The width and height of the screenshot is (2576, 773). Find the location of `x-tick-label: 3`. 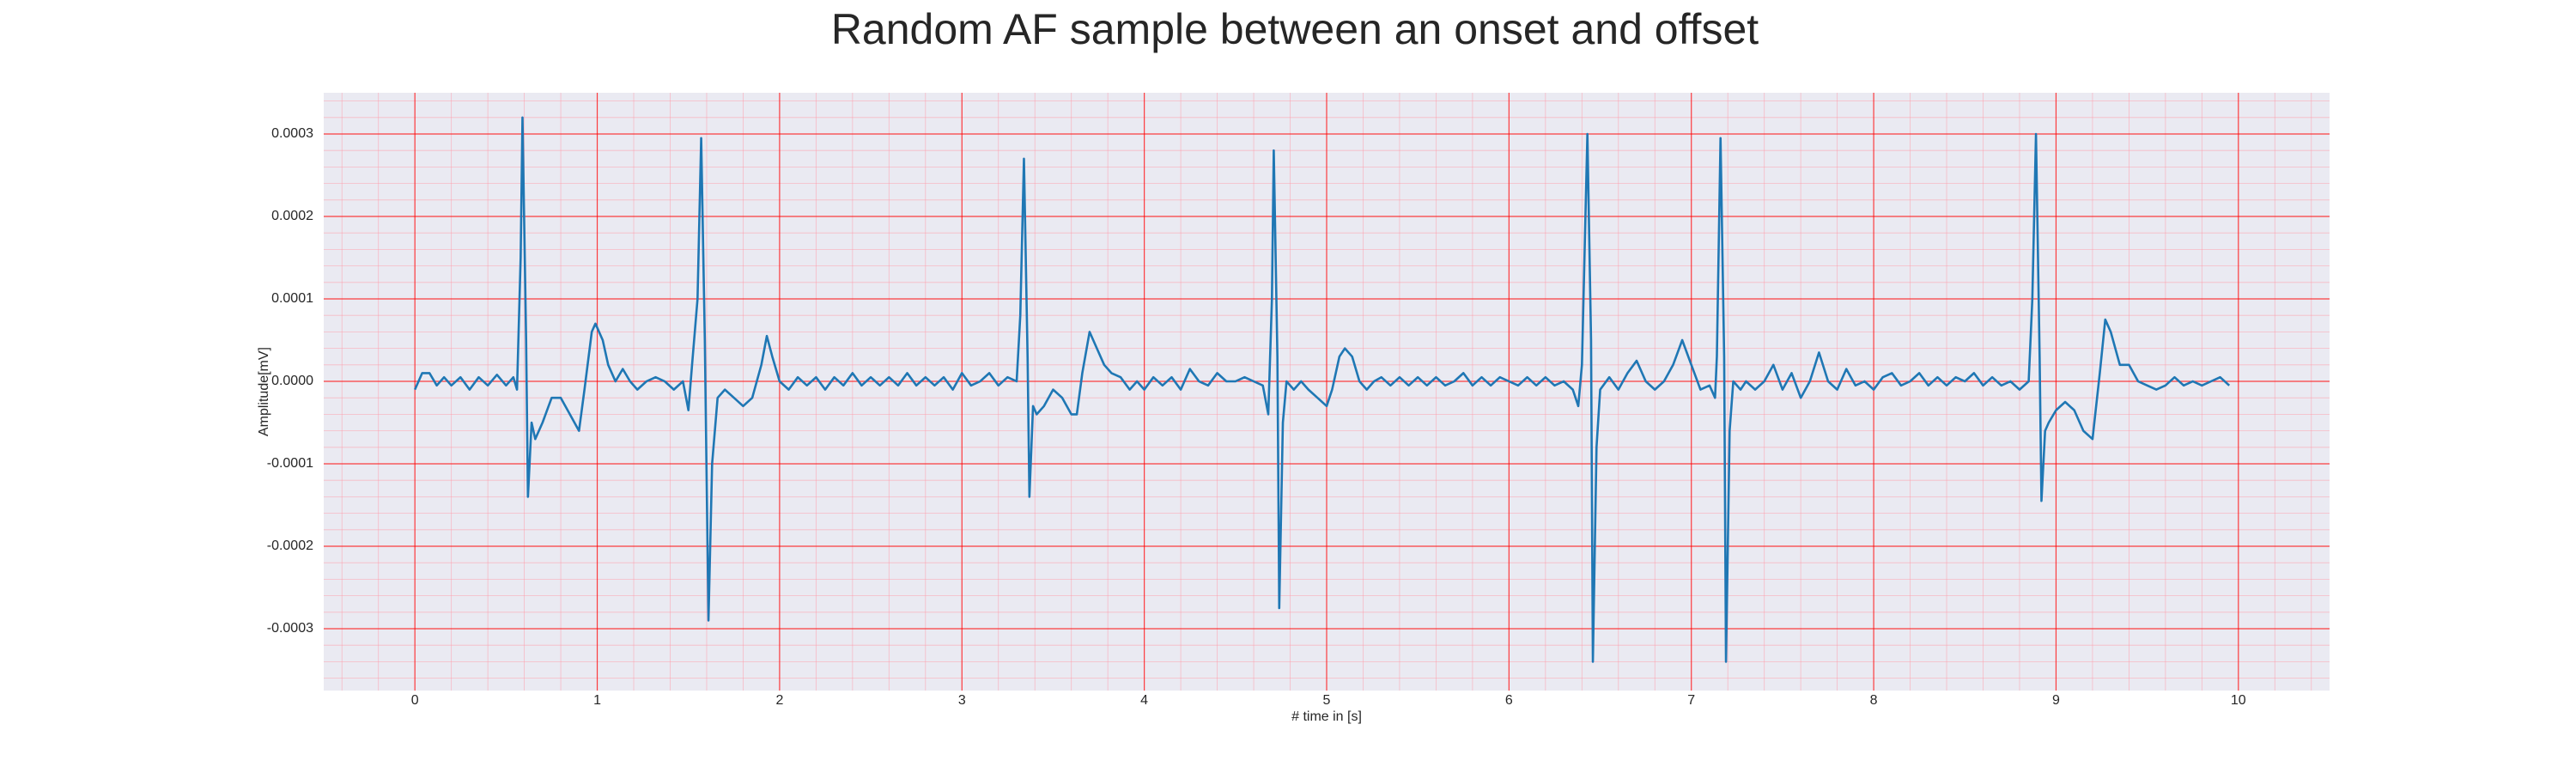

x-tick-label: 3 is located at coordinates (962, 700).